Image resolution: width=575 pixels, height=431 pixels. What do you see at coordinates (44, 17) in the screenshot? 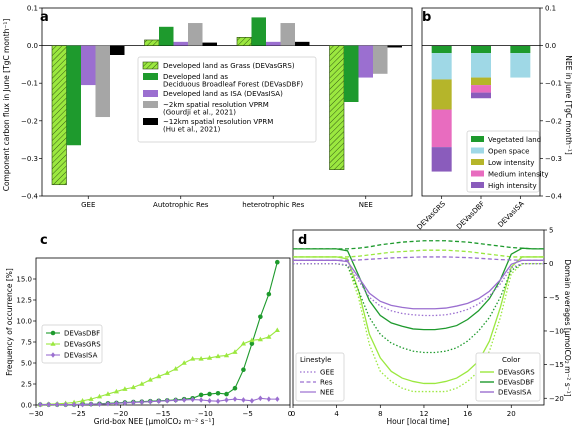
I see `panel-a-letter: a` at bounding box center [44, 17].